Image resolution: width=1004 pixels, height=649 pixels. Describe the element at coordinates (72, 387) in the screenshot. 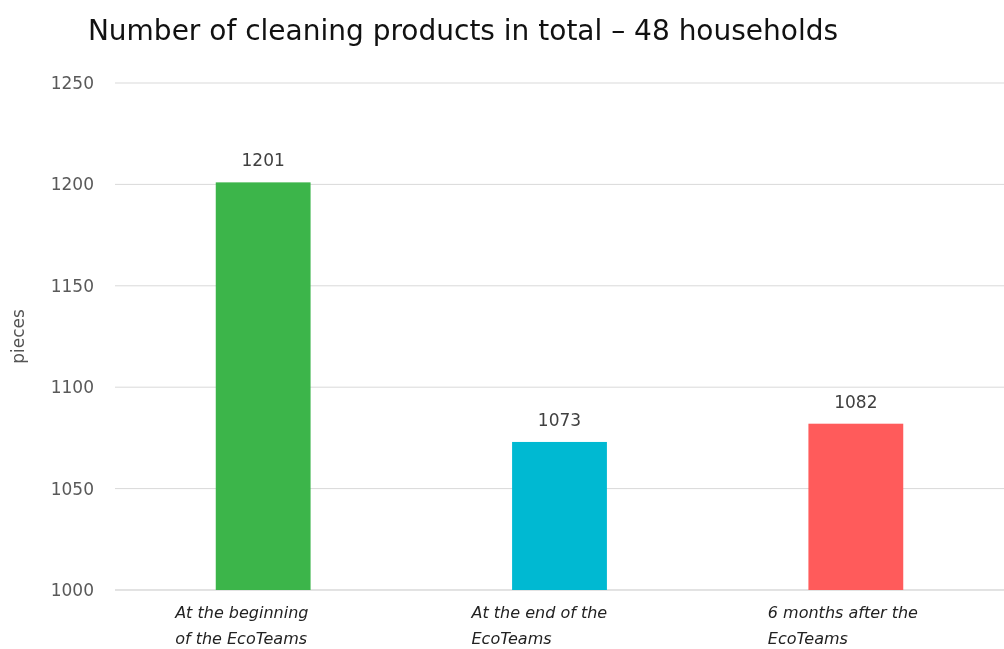

I see `y-tick-label: 1100` at that location.